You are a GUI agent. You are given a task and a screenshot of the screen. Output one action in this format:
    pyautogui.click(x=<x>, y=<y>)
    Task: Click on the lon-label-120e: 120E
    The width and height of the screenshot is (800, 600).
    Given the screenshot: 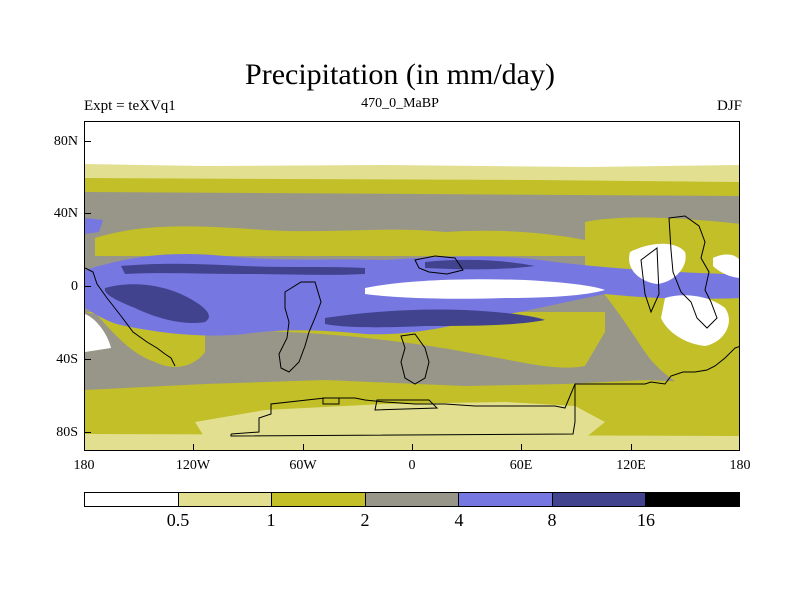 What is the action you would take?
    pyautogui.click(x=631, y=465)
    